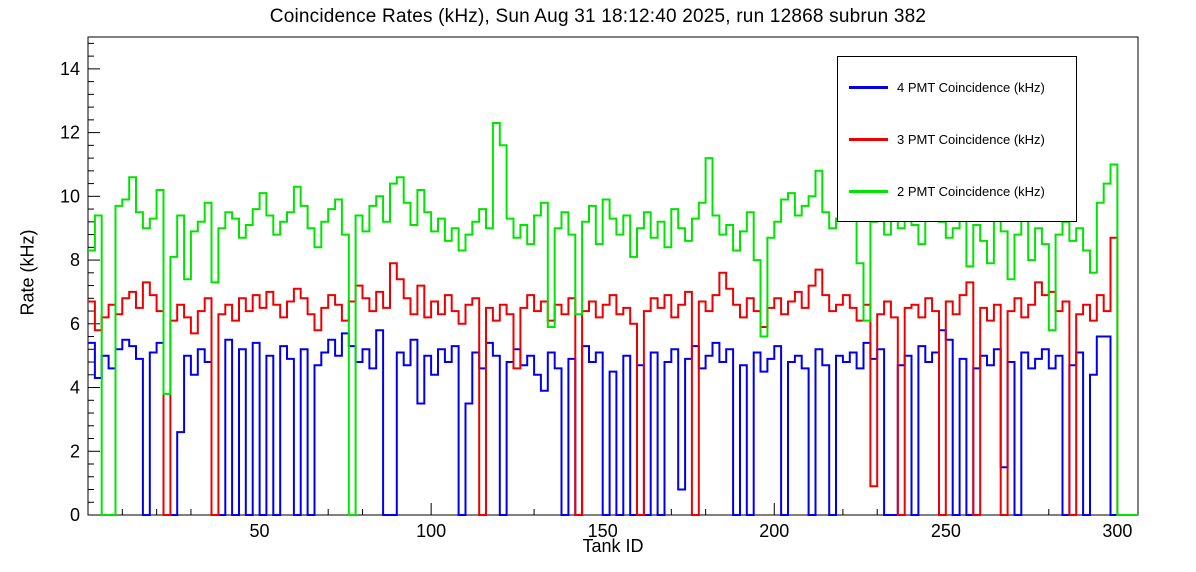 The height and width of the screenshot is (572, 1196). What do you see at coordinates (75, 515) in the screenshot?
I see `y-tick-label: 0` at bounding box center [75, 515].